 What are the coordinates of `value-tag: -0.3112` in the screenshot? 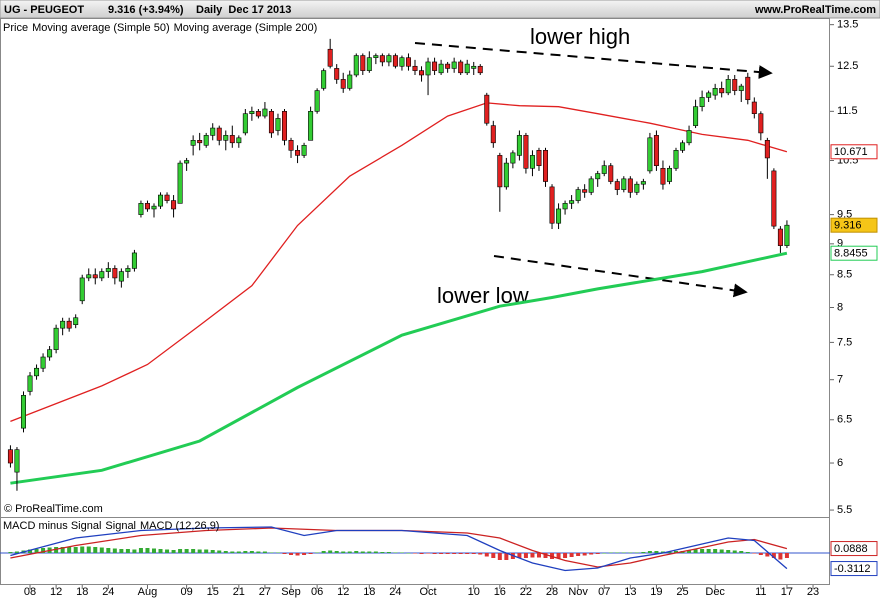 It's located at (852, 569).